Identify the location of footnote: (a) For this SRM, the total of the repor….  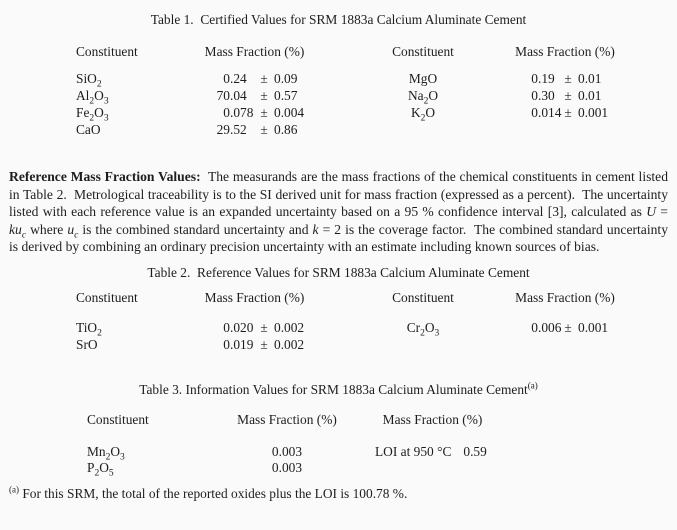
(338, 493).